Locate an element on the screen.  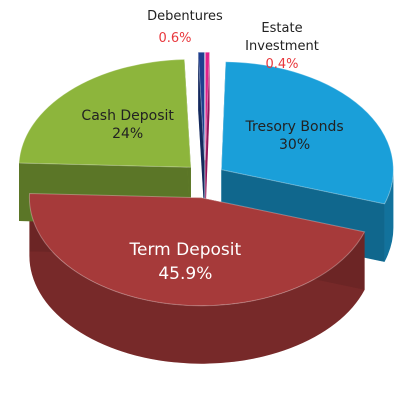
slice-label: Debentures 0.6% is located at coordinates (185, 28).